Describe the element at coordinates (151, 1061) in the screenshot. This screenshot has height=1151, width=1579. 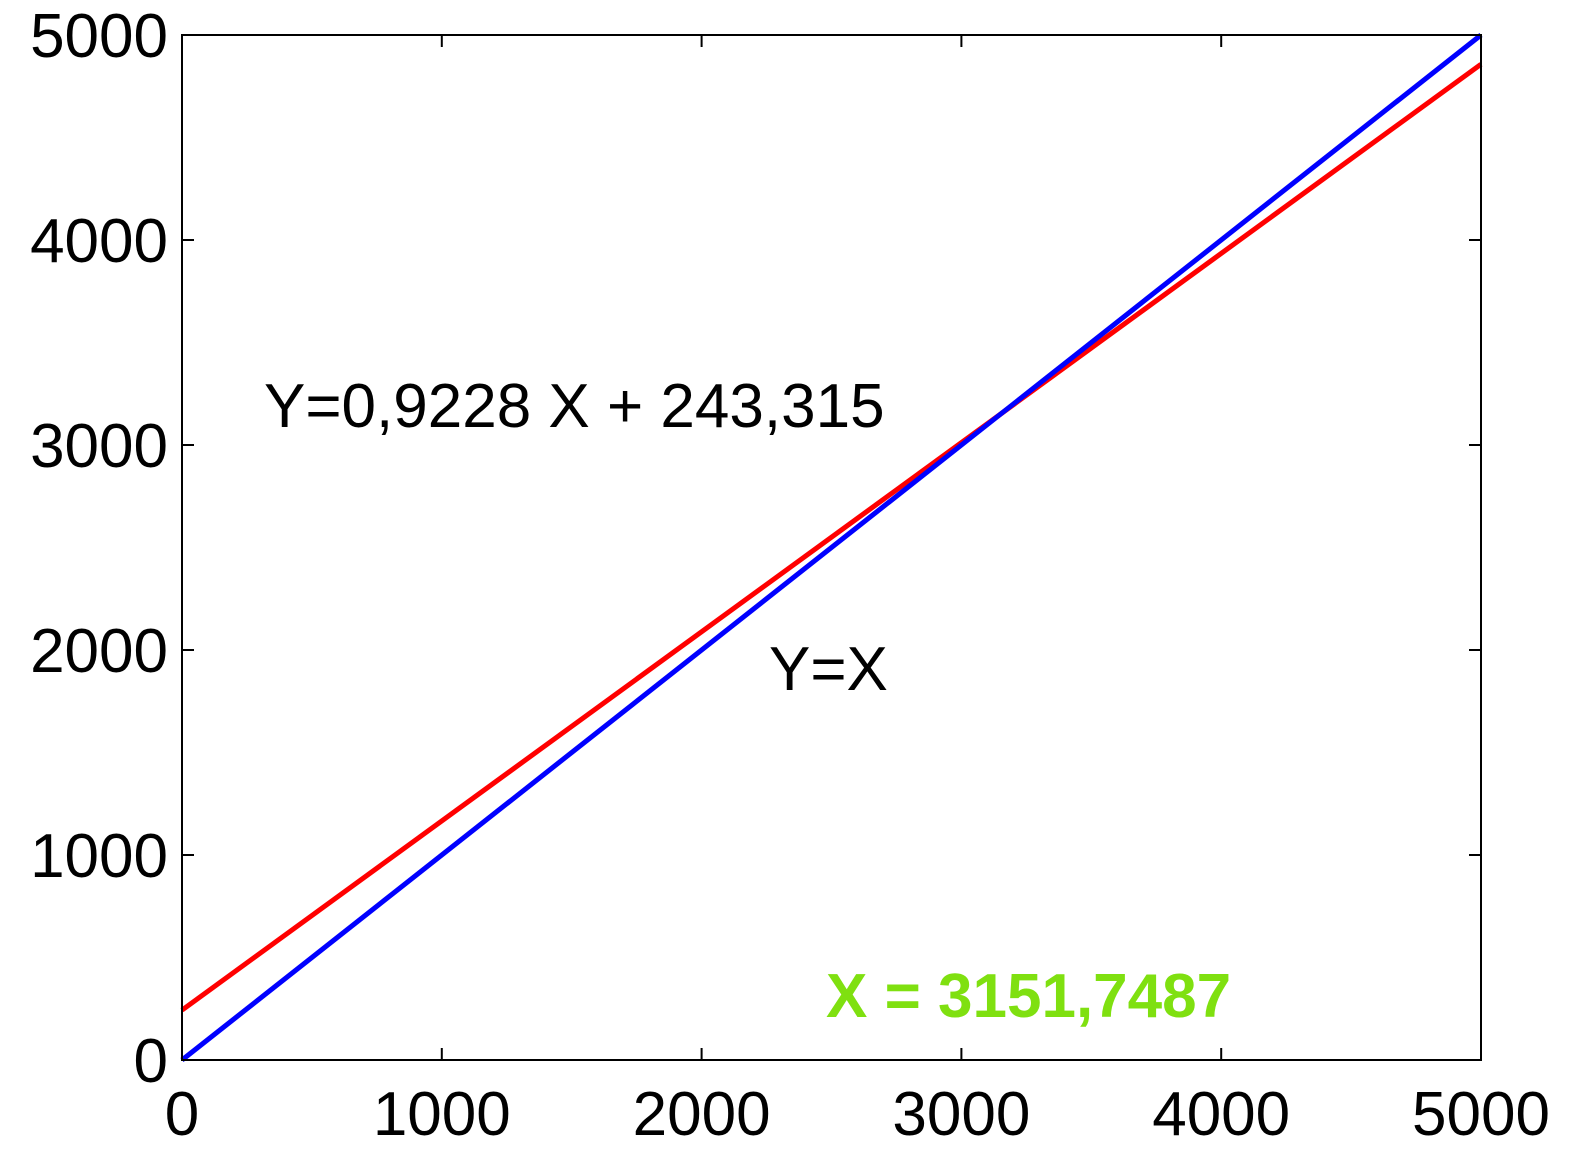
I see `y-tick-label: 0` at that location.